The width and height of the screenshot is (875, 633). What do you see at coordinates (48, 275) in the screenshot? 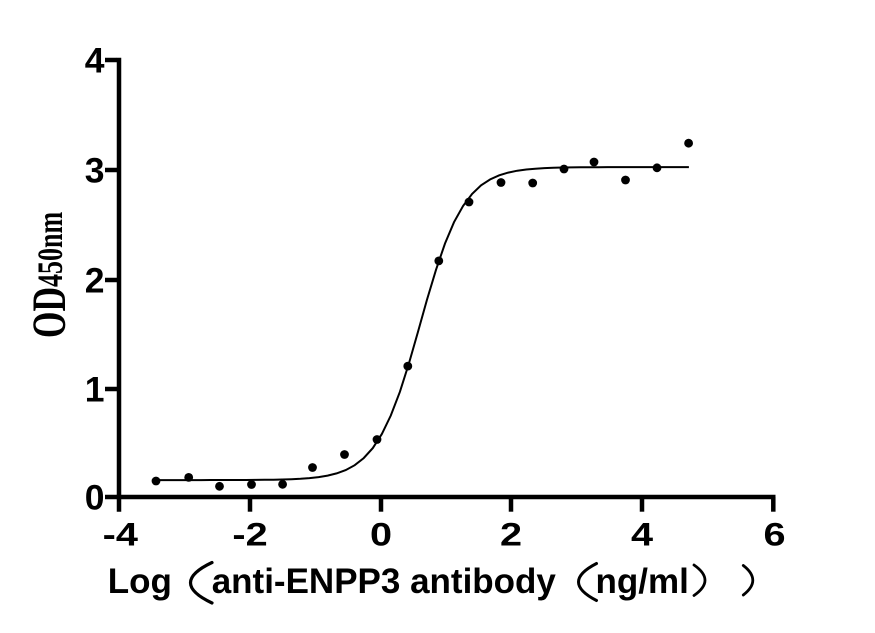
I see `svg-text: OD450nm` at bounding box center [48, 275].